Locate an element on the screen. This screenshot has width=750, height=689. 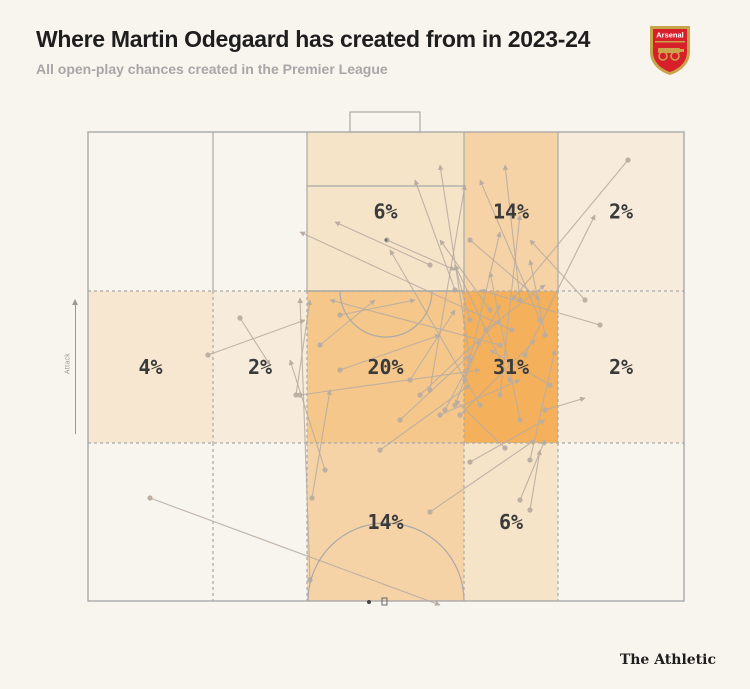
penalty-arc is located at coordinates (386, 314).